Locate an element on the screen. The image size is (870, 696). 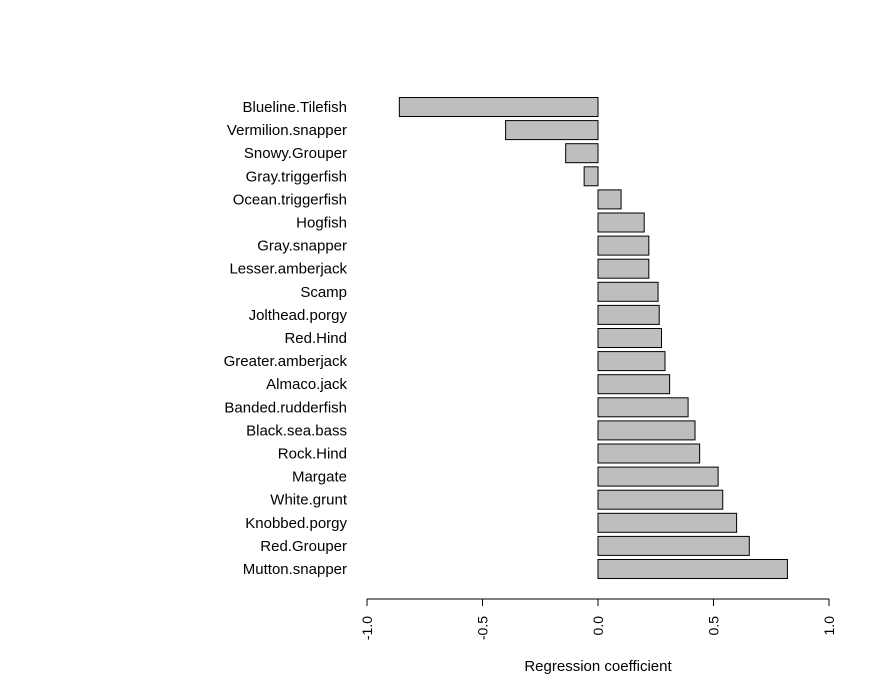
bar-red-grouper is located at coordinates (673, 545).